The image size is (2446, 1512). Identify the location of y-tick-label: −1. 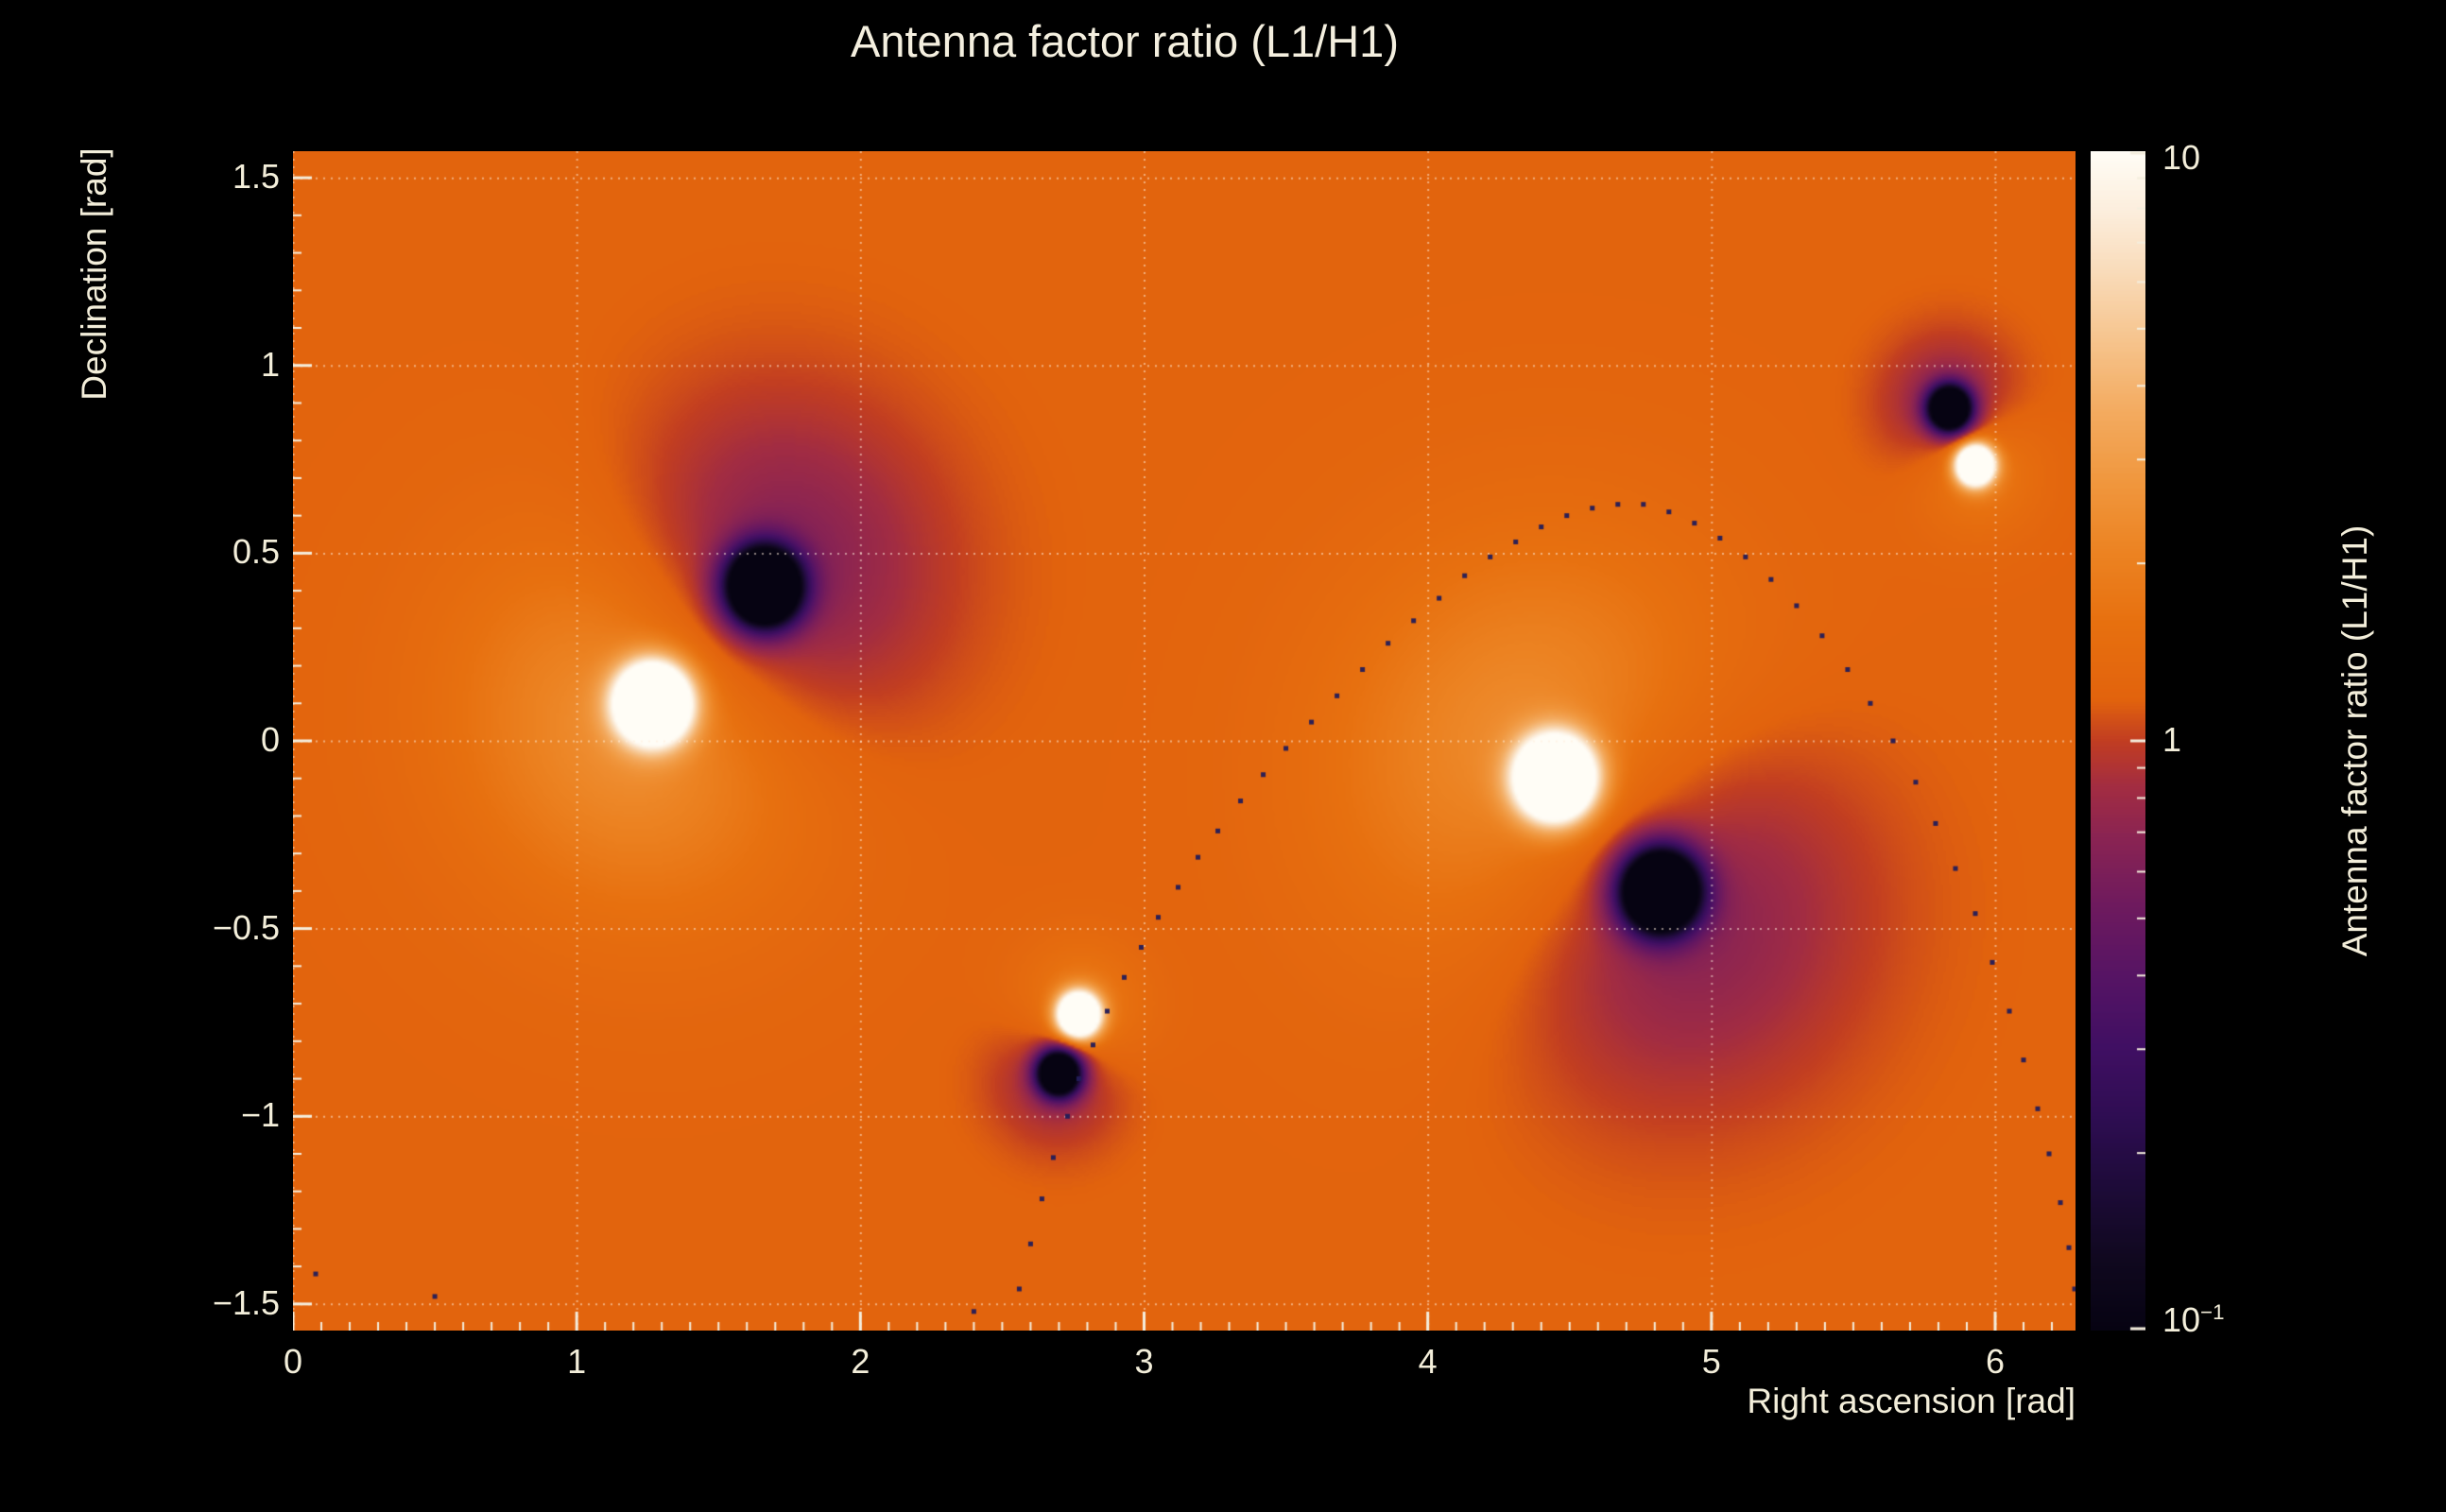
(260, 1115).